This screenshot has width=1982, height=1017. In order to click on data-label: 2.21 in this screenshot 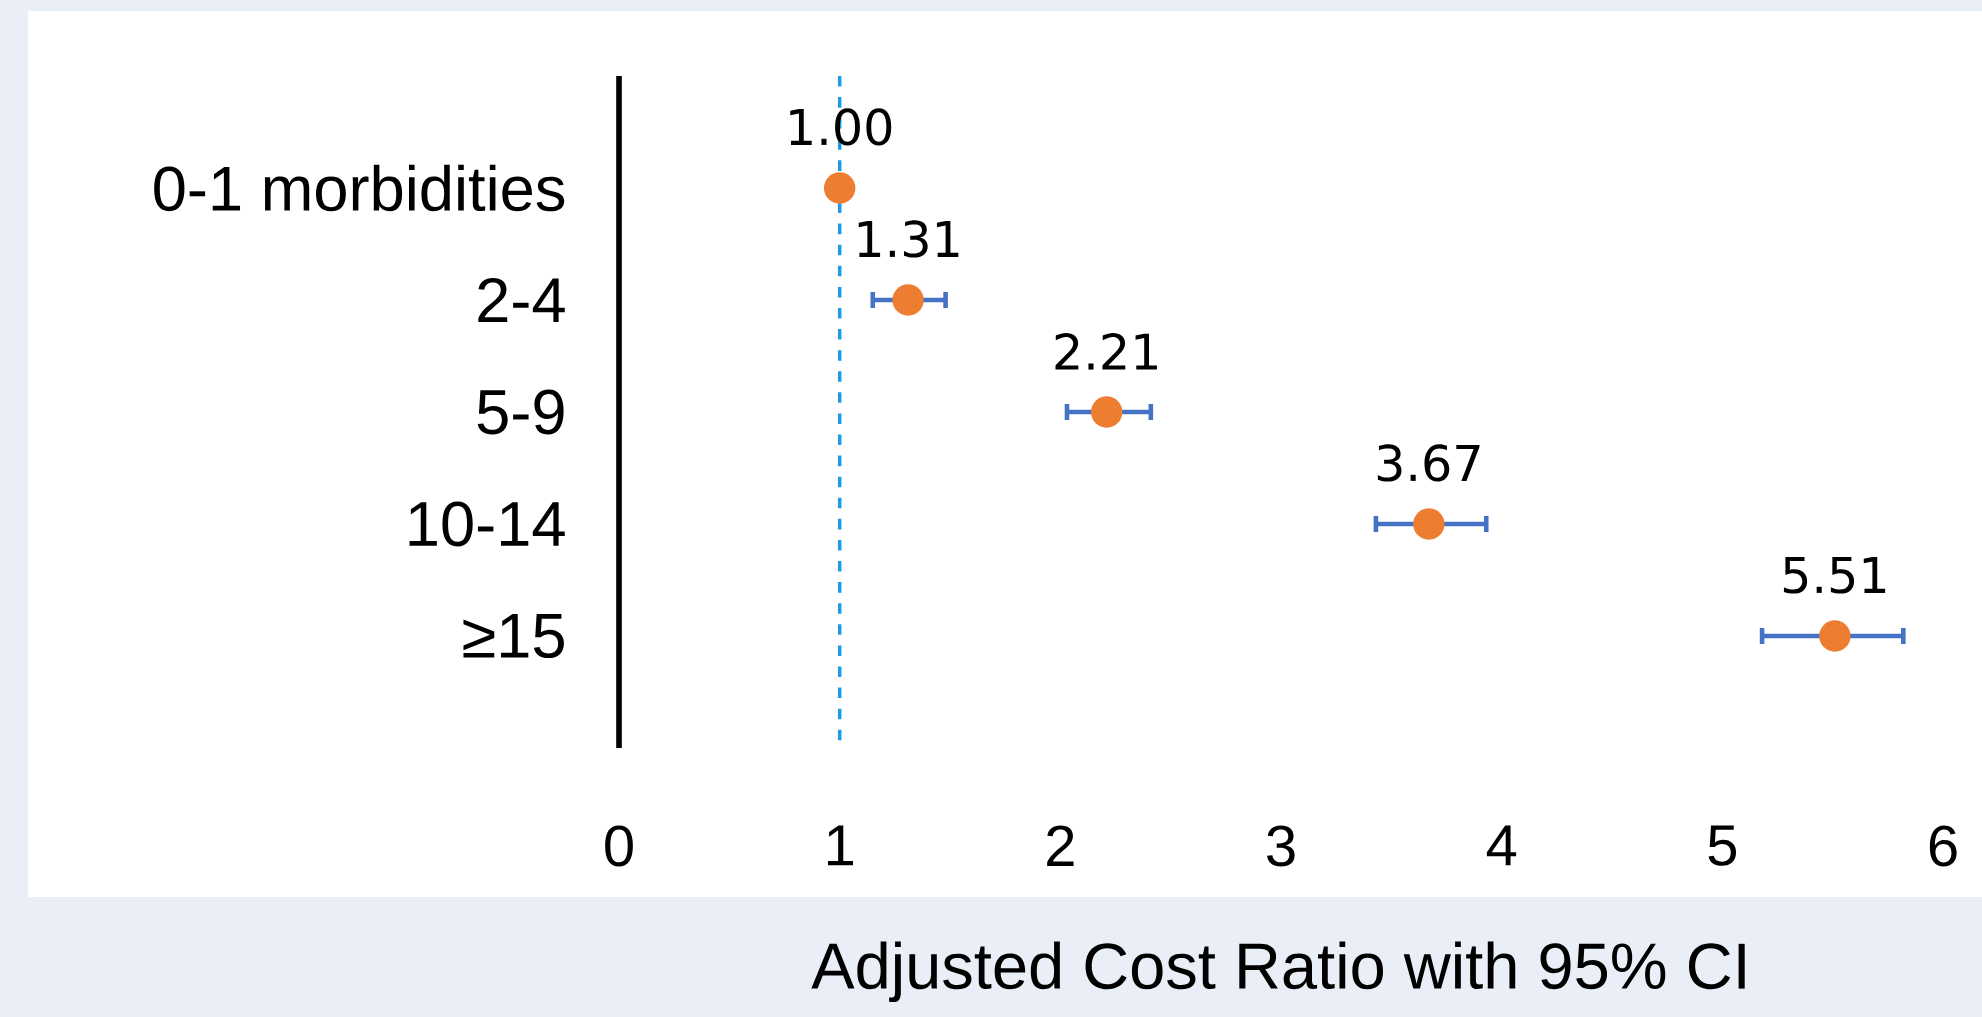, I will do `click(1106, 351)`.